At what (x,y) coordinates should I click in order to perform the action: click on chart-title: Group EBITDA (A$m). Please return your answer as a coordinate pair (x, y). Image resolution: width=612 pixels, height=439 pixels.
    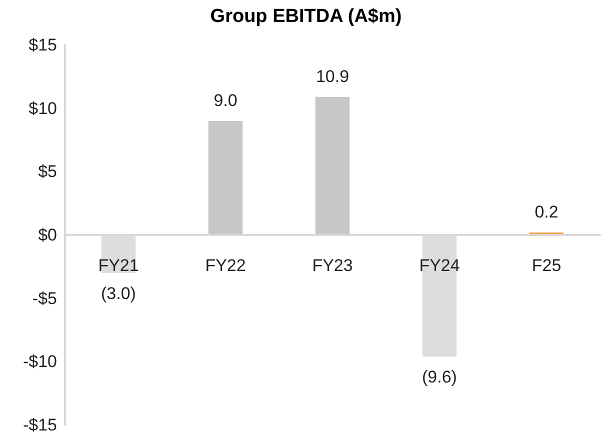
    Looking at the image, I should click on (306, 16).